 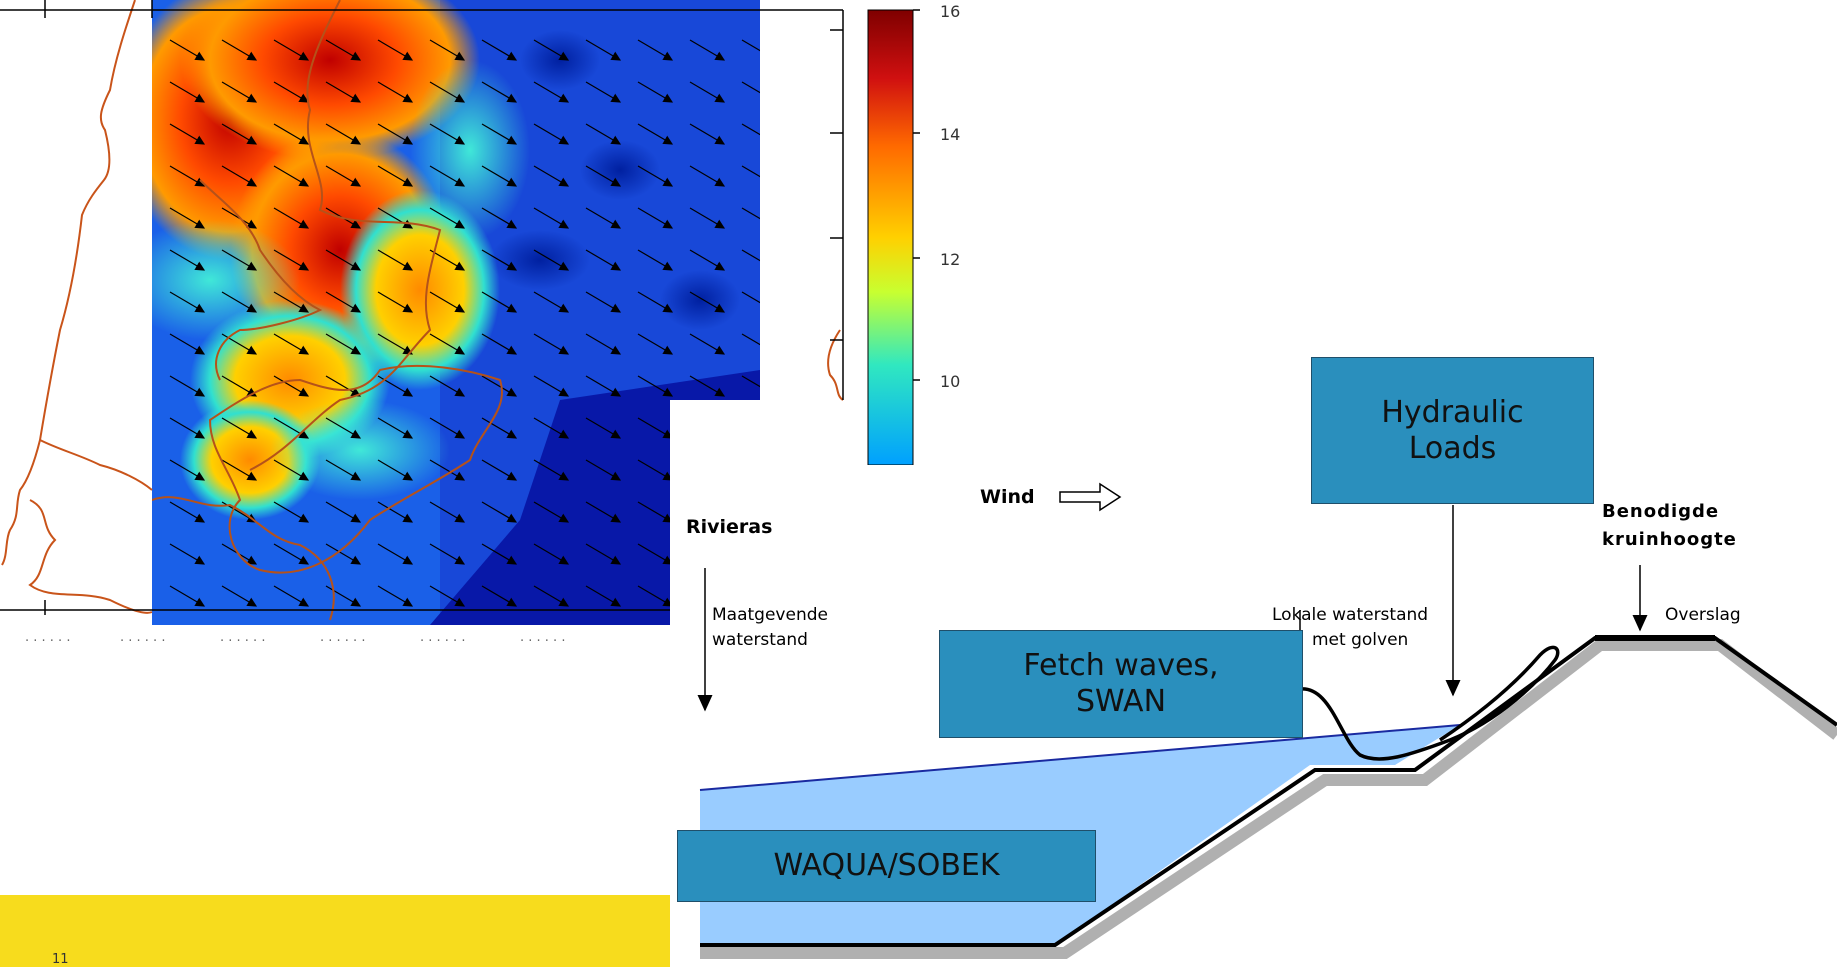 What do you see at coordinates (1452, 412) in the screenshot?
I see `hydraulic-loads-line1: Hydraulic` at bounding box center [1452, 412].